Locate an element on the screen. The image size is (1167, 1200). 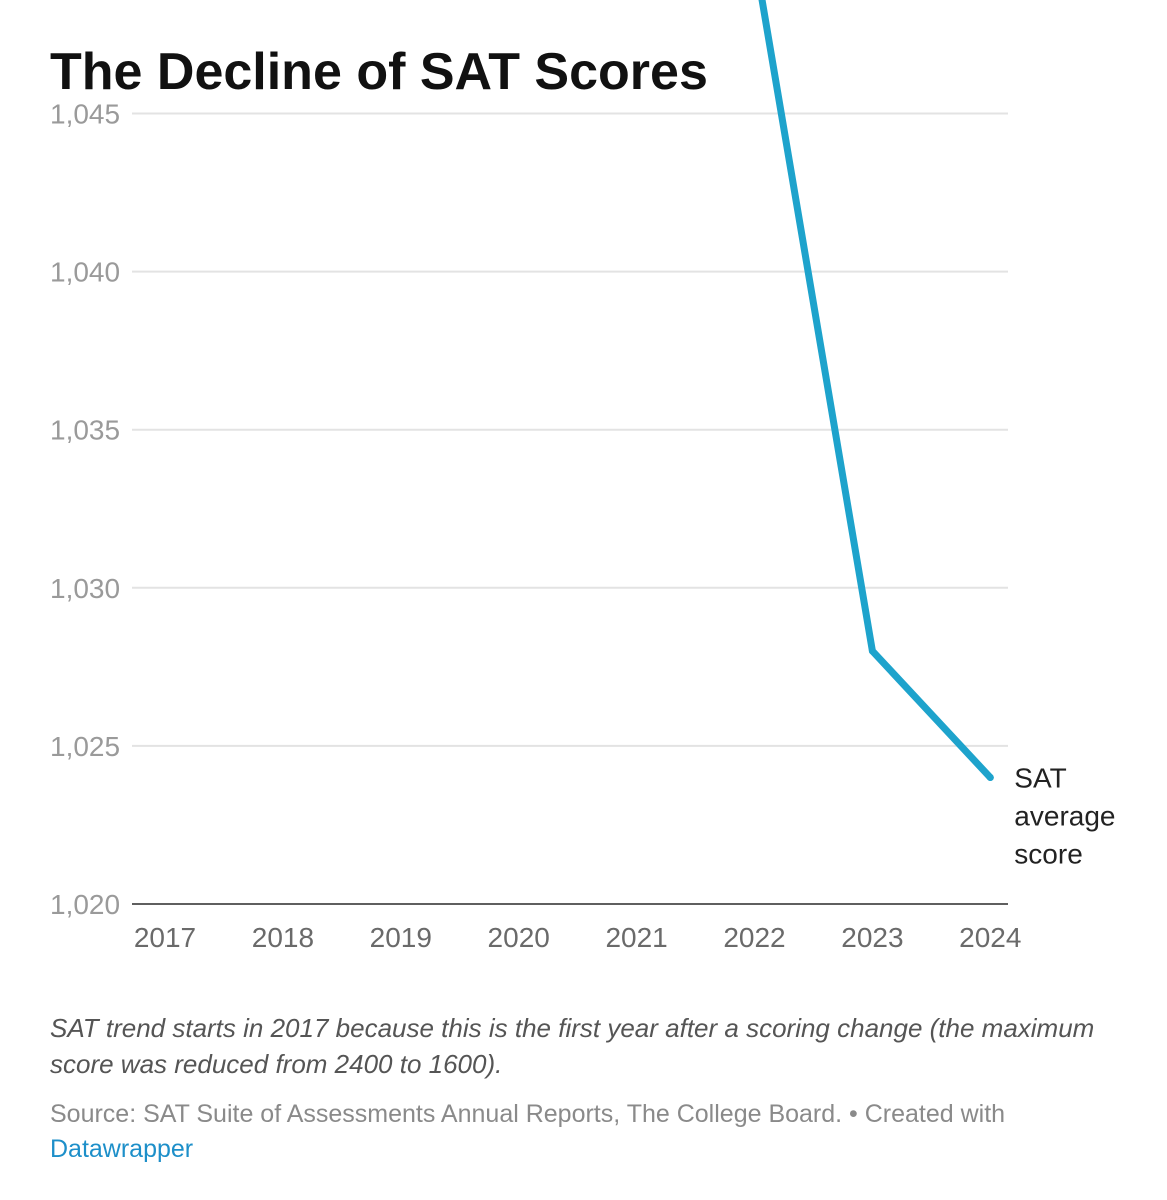
x-tick-label: 2018 is located at coordinates (283, 937).